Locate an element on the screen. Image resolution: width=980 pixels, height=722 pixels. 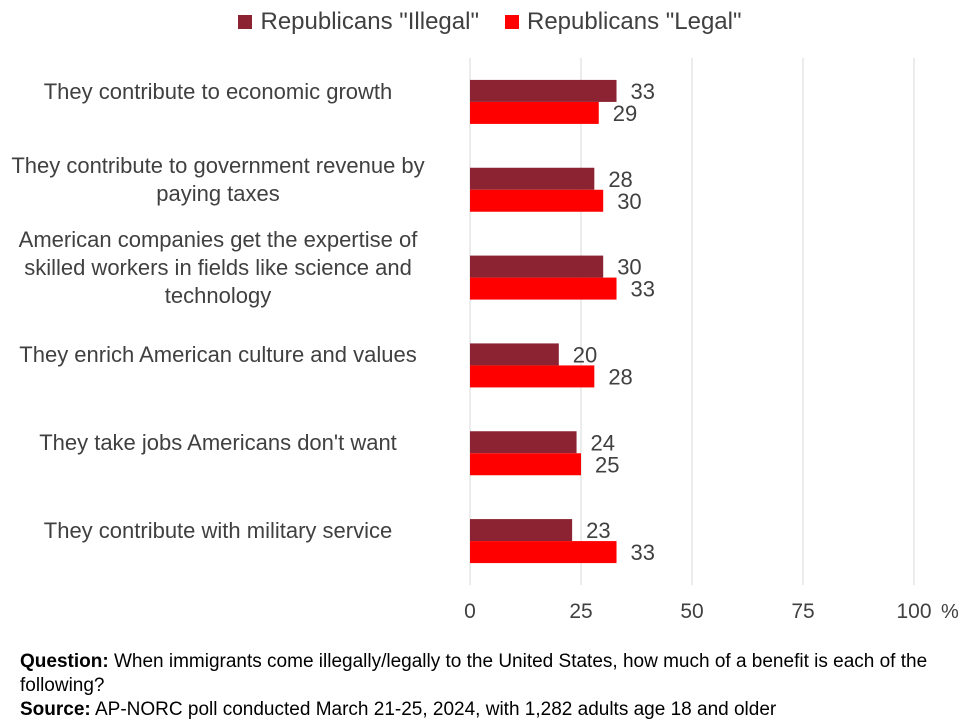
source-label: Source: is located at coordinates (55, 709).